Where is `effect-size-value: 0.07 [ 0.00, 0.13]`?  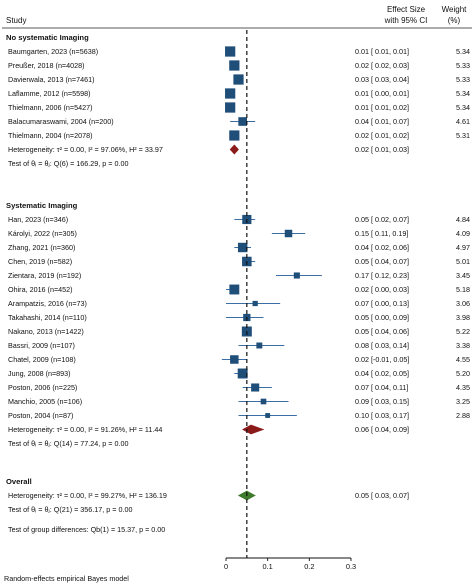
effect-size-value: 0.07 [ 0.00, 0.13] is located at coordinates (382, 303).